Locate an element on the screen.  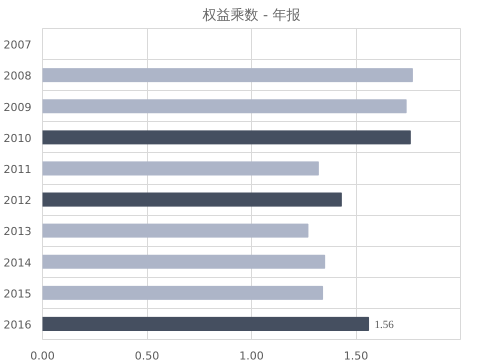
y-tick-label: 2016 is located at coordinates (18, 325).